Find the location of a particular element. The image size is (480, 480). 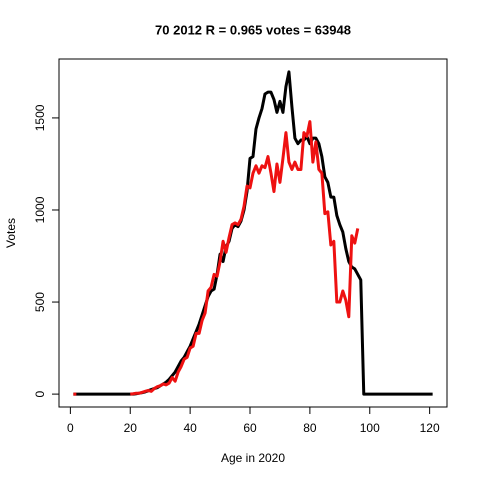

x-tick-label: 20 is located at coordinates (131, 428).